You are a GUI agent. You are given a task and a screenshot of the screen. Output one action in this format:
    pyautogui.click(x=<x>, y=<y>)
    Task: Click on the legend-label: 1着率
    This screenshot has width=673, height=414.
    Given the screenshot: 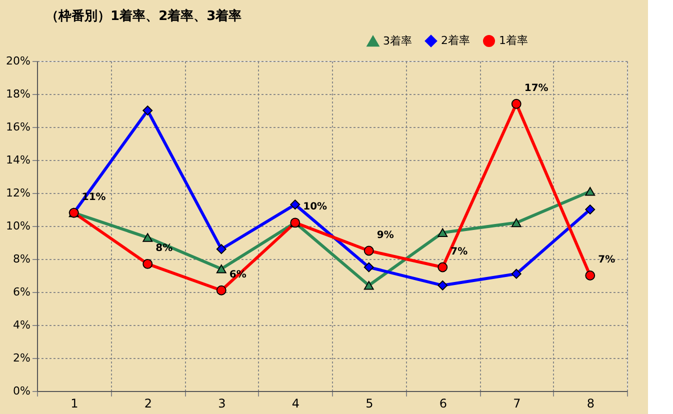 What is the action you would take?
    pyautogui.click(x=513, y=40)
    